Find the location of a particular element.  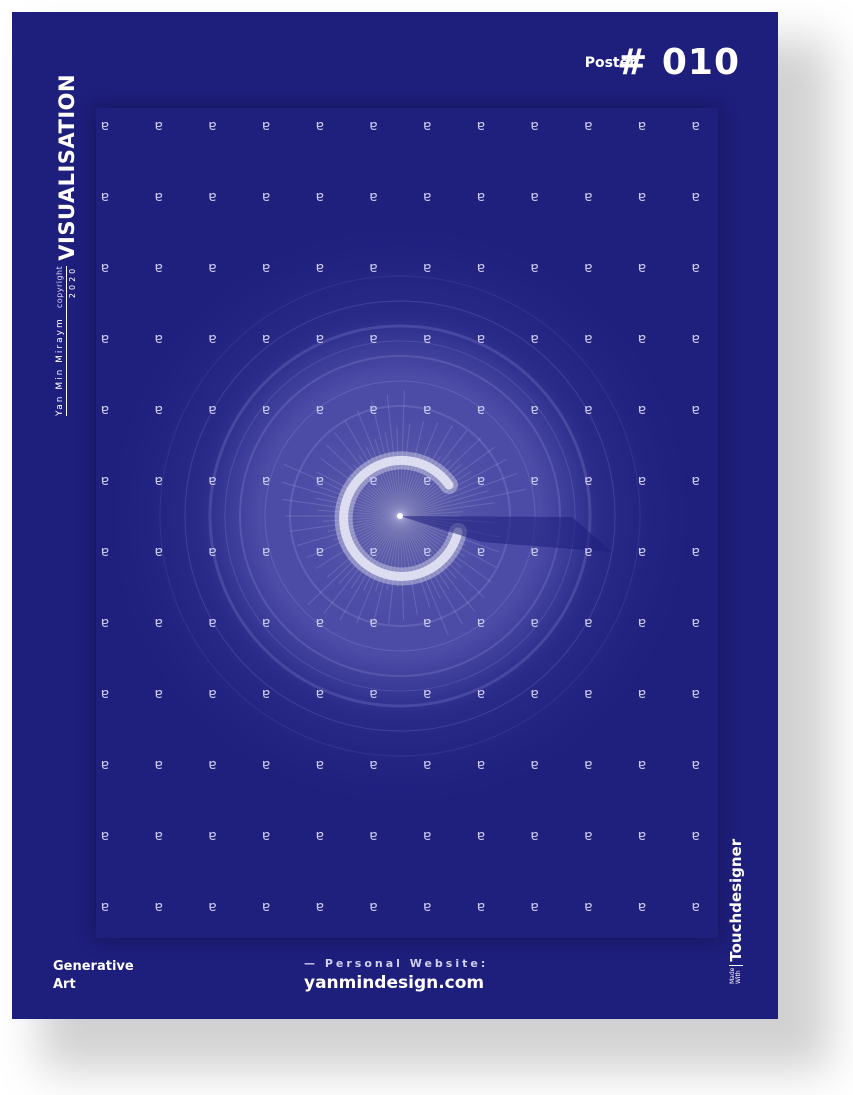

poster-number: # 010 is located at coordinates (678, 62).